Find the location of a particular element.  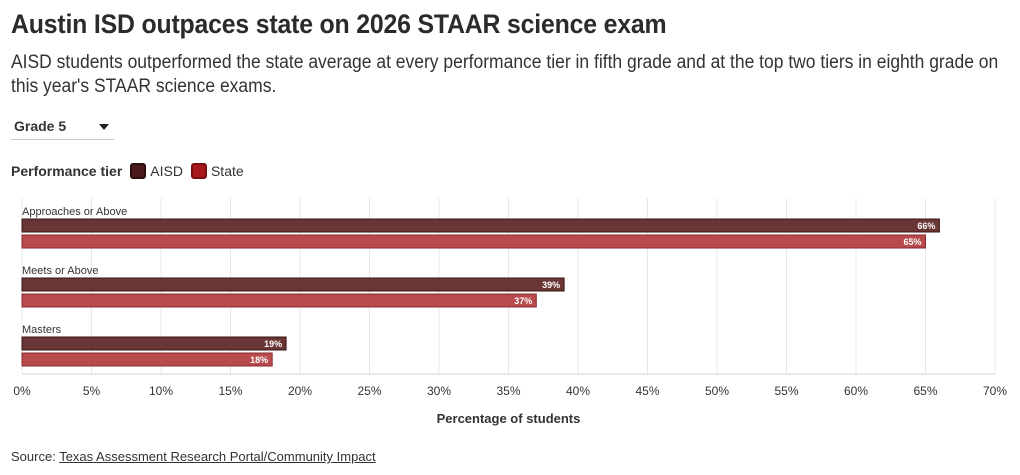

x-tick-label: 20% is located at coordinates (300, 391).